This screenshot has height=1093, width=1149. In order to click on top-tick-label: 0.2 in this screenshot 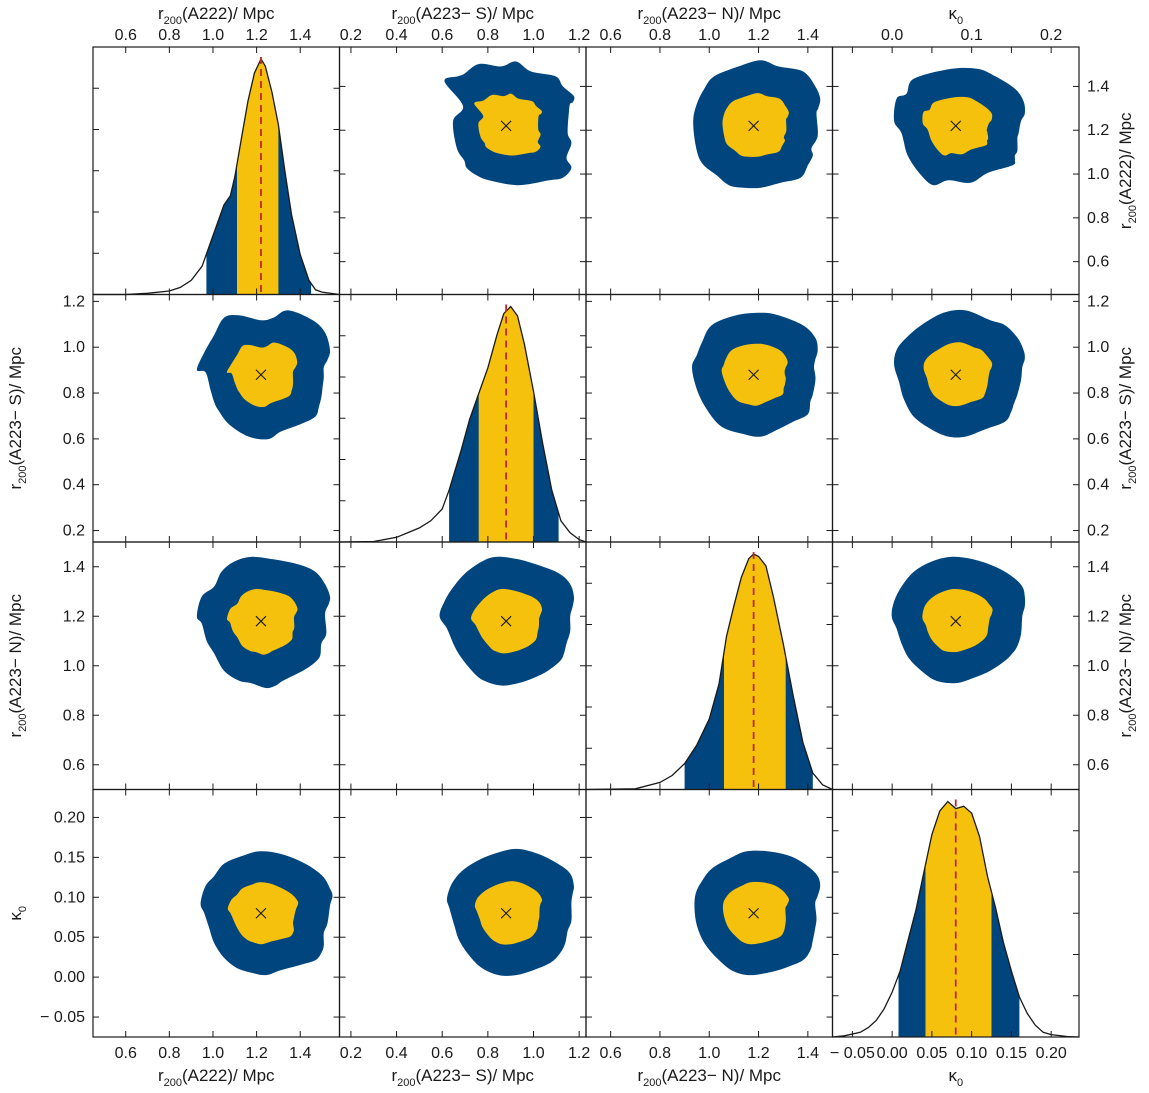, I will do `click(1051, 35)`.